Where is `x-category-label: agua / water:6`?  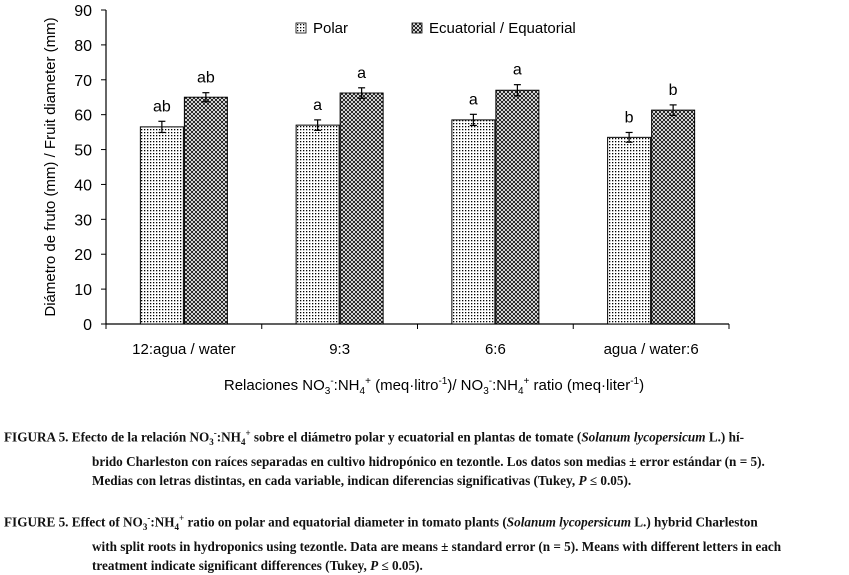
x-category-label: agua / water:6 is located at coordinates (651, 349).